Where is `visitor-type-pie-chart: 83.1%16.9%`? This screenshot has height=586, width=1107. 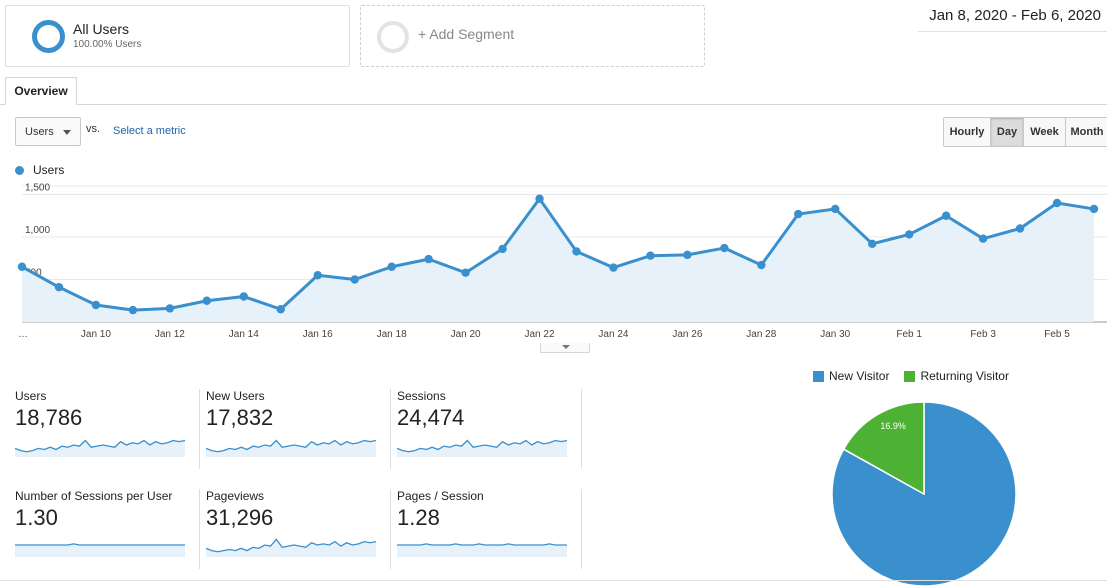
visitor-type-pie-chart: 83.1%16.9% is located at coordinates (924, 493).